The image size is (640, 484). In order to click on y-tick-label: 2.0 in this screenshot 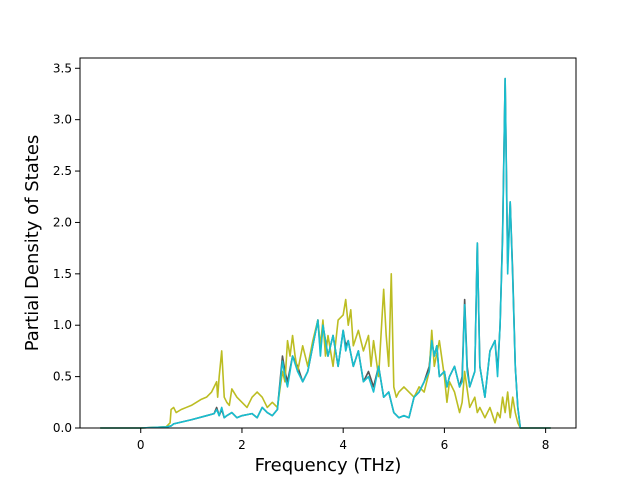, I will do `click(62, 222)`.